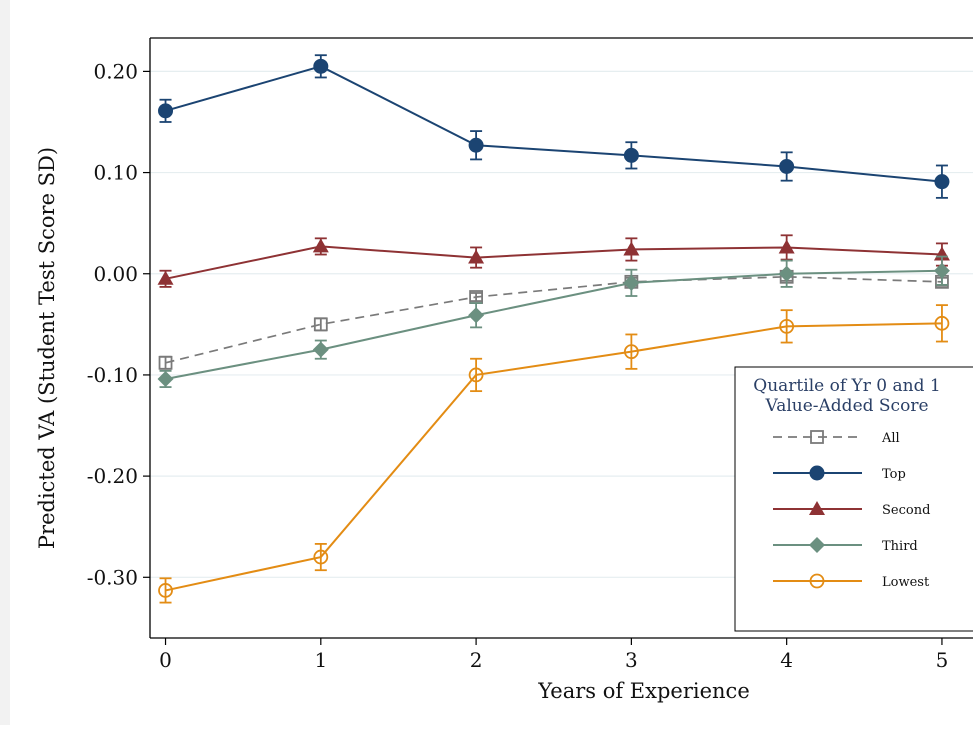 The width and height of the screenshot is (973, 729). Describe the element at coordinates (851, 581) in the screenshot. I see `legend-entry-lowest: Lowest` at that location.